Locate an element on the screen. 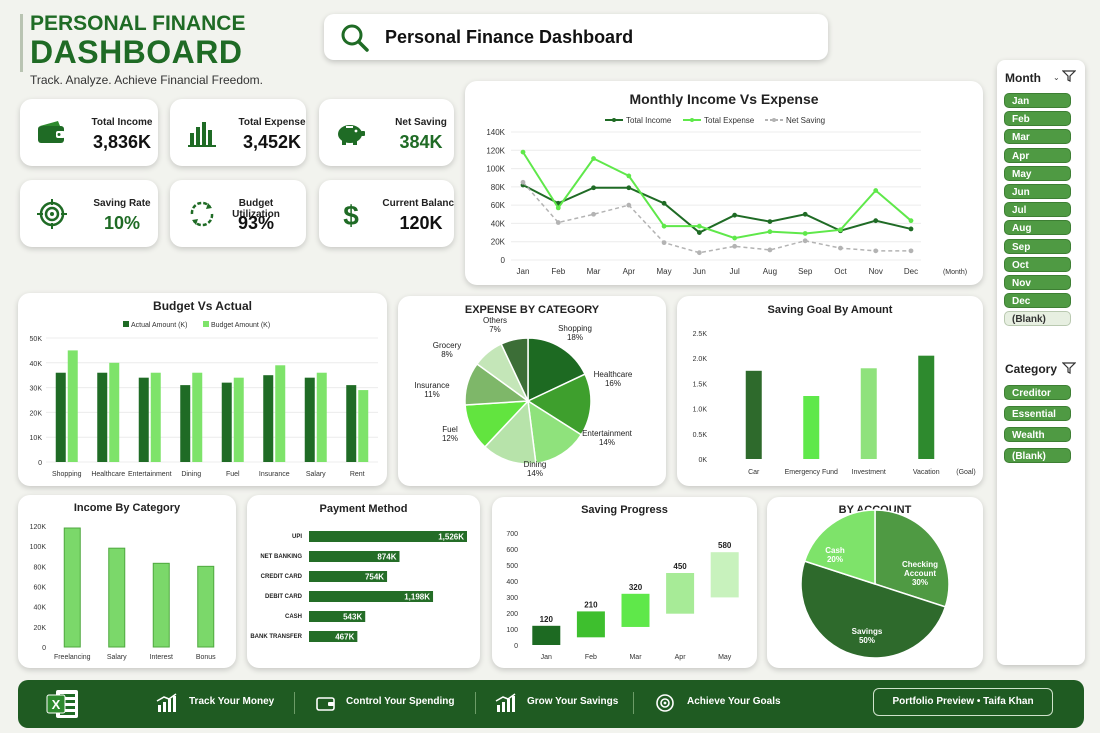 The height and width of the screenshot is (733, 1100). sort-icon: ⌄ is located at coordinates (1056, 77).